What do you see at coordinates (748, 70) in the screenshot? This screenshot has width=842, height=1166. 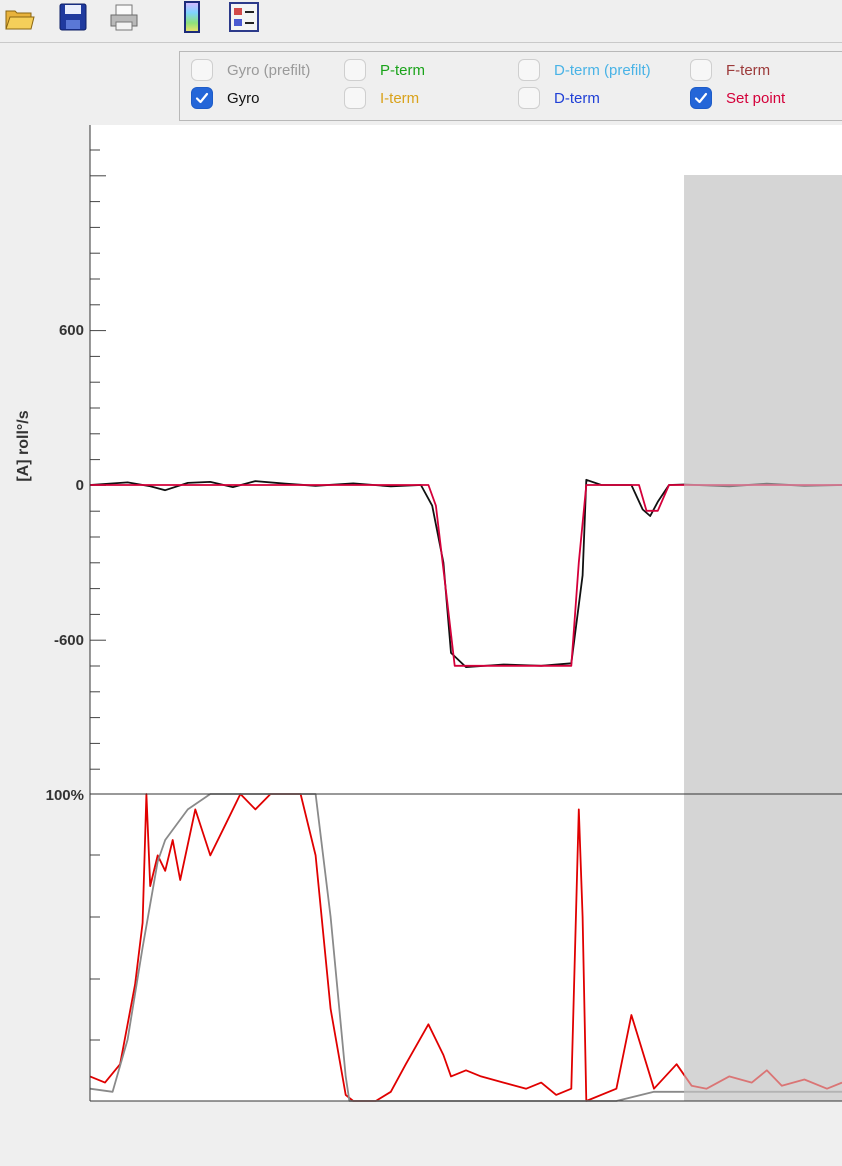 I see `legend-label: F-term` at bounding box center [748, 70].